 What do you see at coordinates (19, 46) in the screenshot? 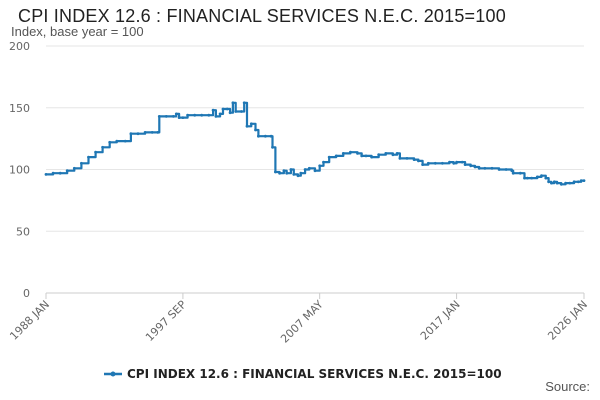
I see `y-tick-label: 200` at bounding box center [19, 46].